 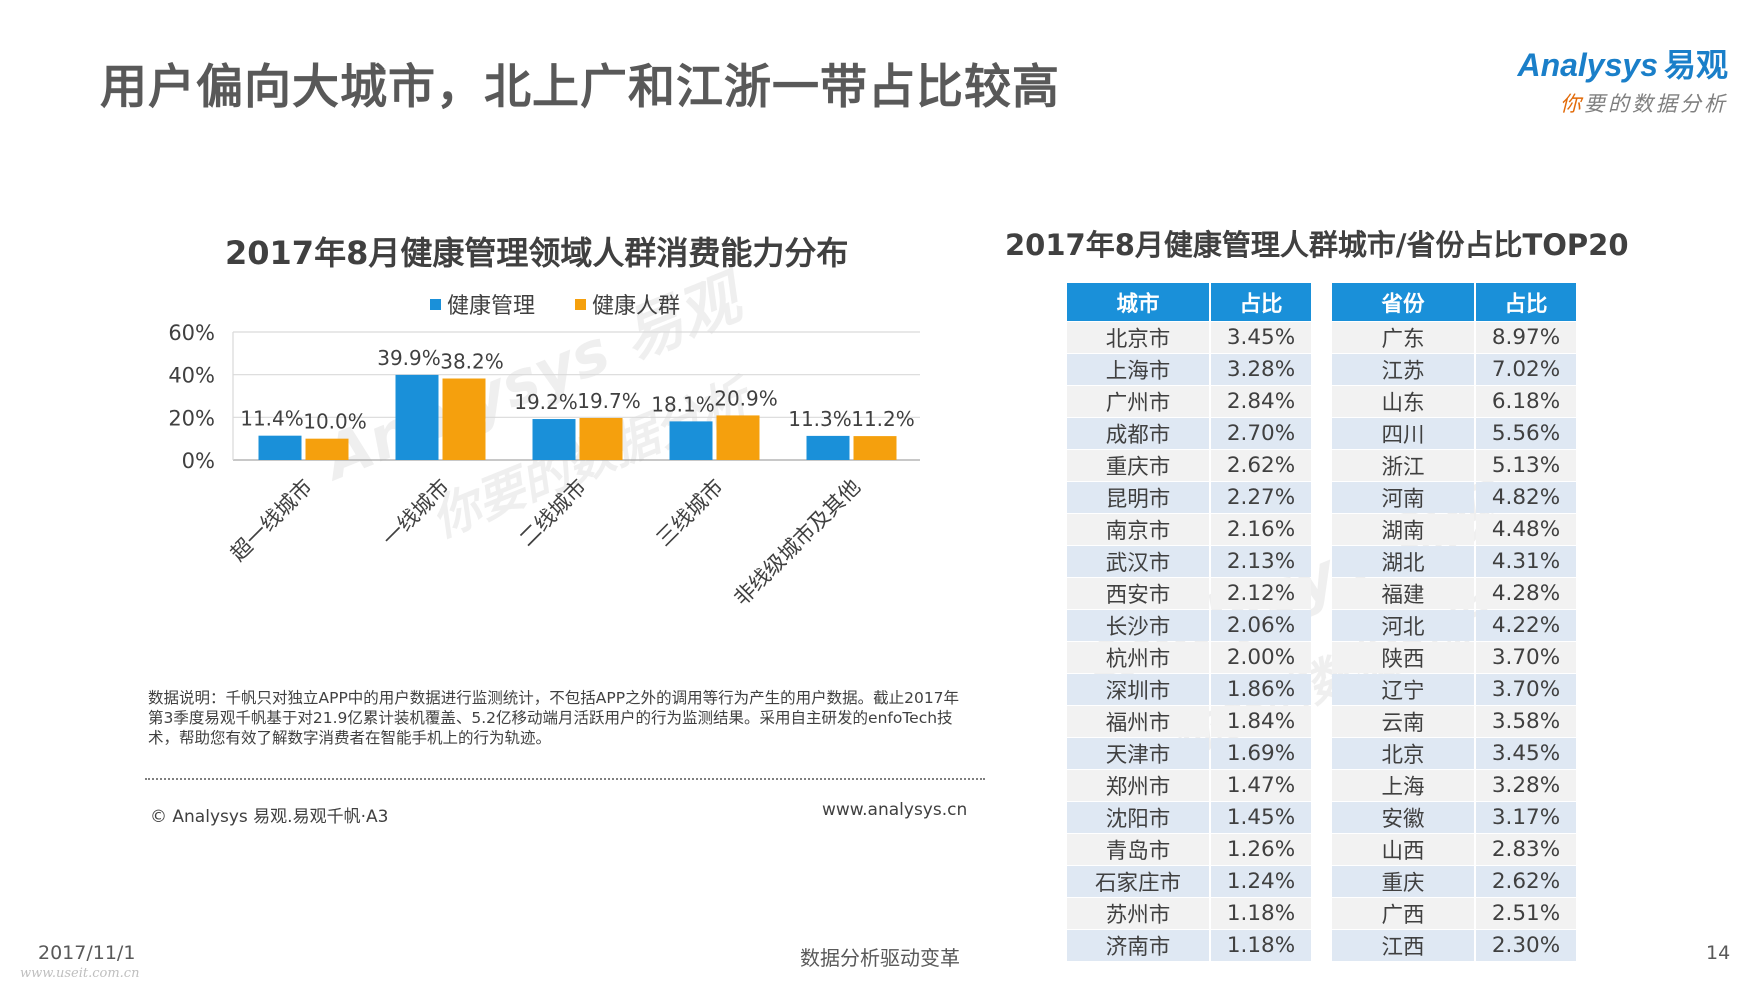 I want to click on data-label: 19.2%, so click(x=546, y=402).